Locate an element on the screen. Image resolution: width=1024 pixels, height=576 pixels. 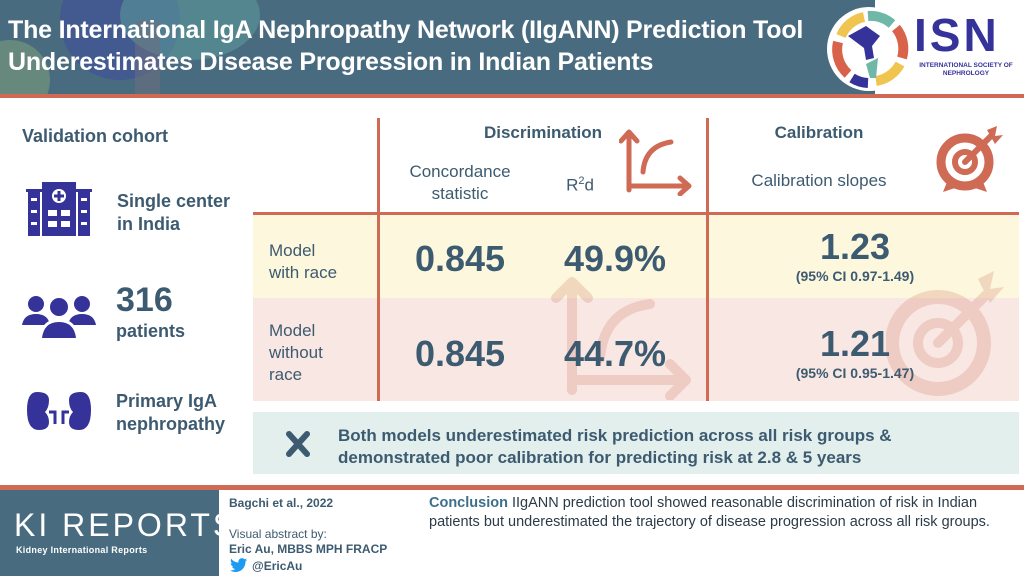
journal-logo-background is located at coordinates (109, 533).